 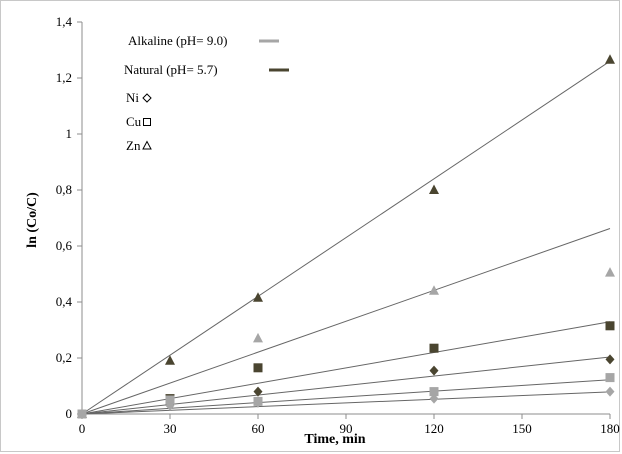 I want to click on y-tick-label: 0,6, so click(x=64, y=245).